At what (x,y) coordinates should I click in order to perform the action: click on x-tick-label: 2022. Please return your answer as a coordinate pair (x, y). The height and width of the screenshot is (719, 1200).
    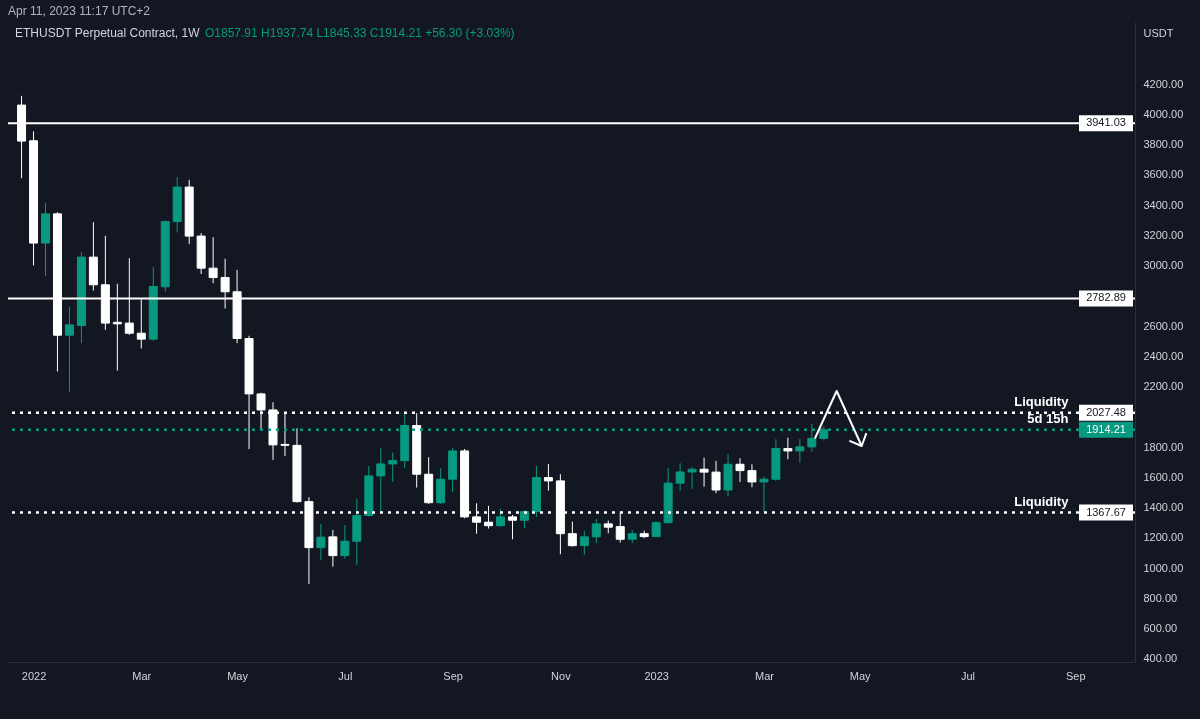
    Looking at the image, I should click on (34, 675).